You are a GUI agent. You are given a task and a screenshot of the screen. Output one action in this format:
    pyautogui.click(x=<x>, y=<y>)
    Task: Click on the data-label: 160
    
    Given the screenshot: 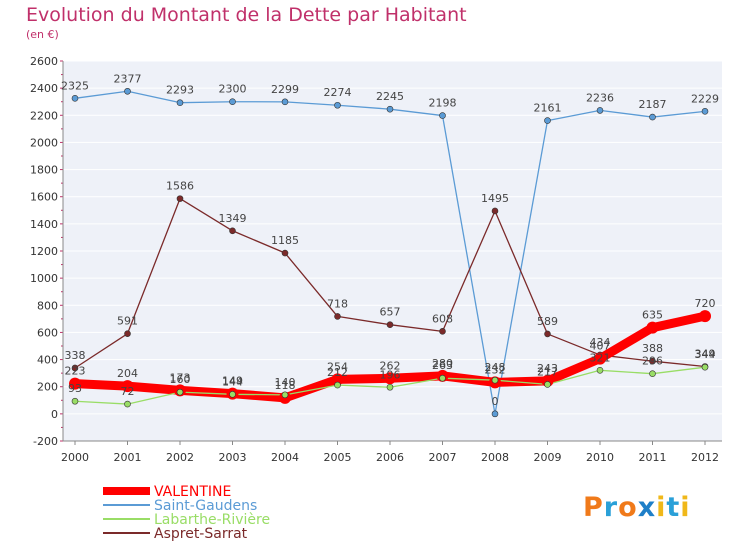 What is the action you would take?
    pyautogui.click(x=180, y=379)
    